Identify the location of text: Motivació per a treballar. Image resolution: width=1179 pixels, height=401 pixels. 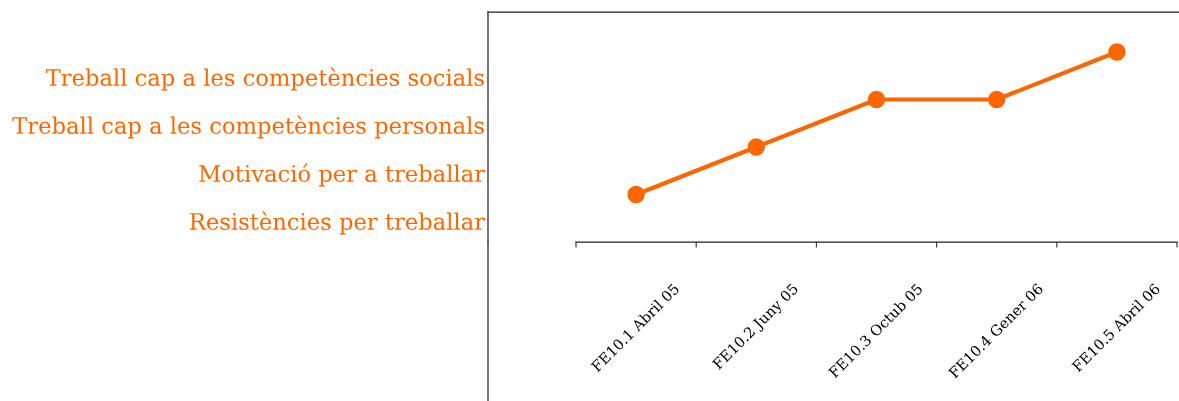
(342, 175).